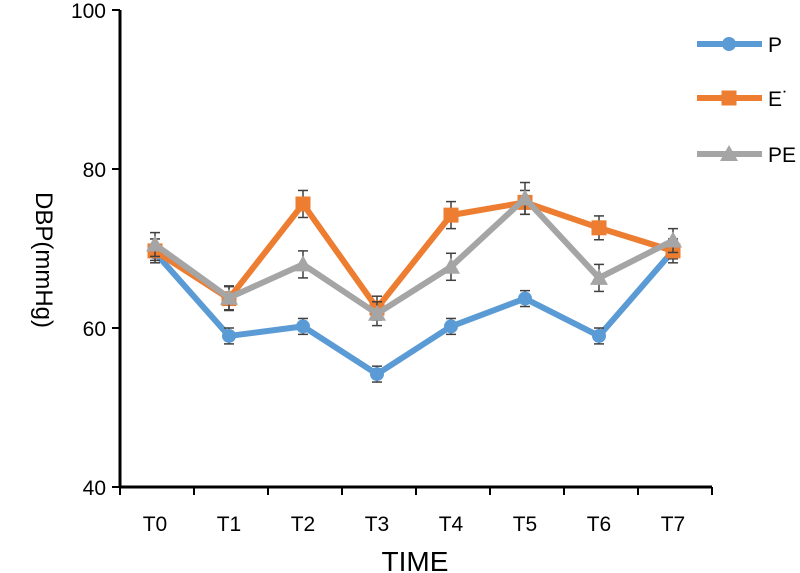 The image size is (800, 573). I want to click on y-tick-label: 60, so click(94, 329).